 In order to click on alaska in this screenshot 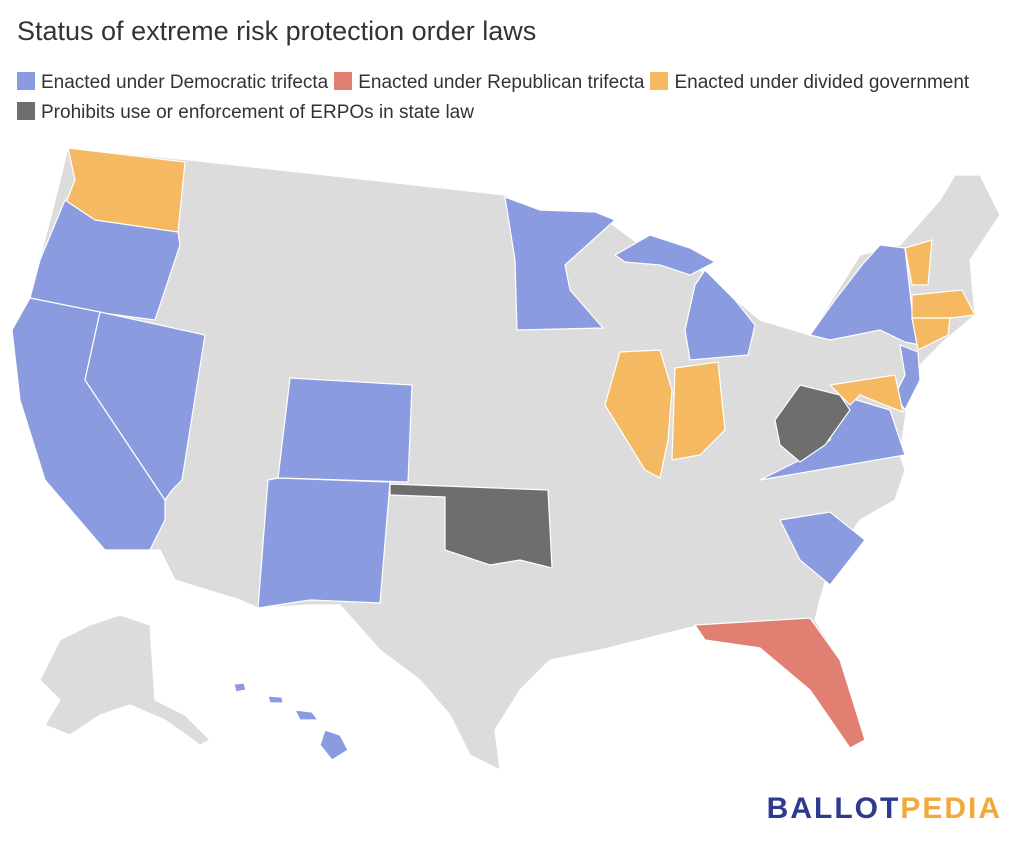, I will do `click(125, 680)`.